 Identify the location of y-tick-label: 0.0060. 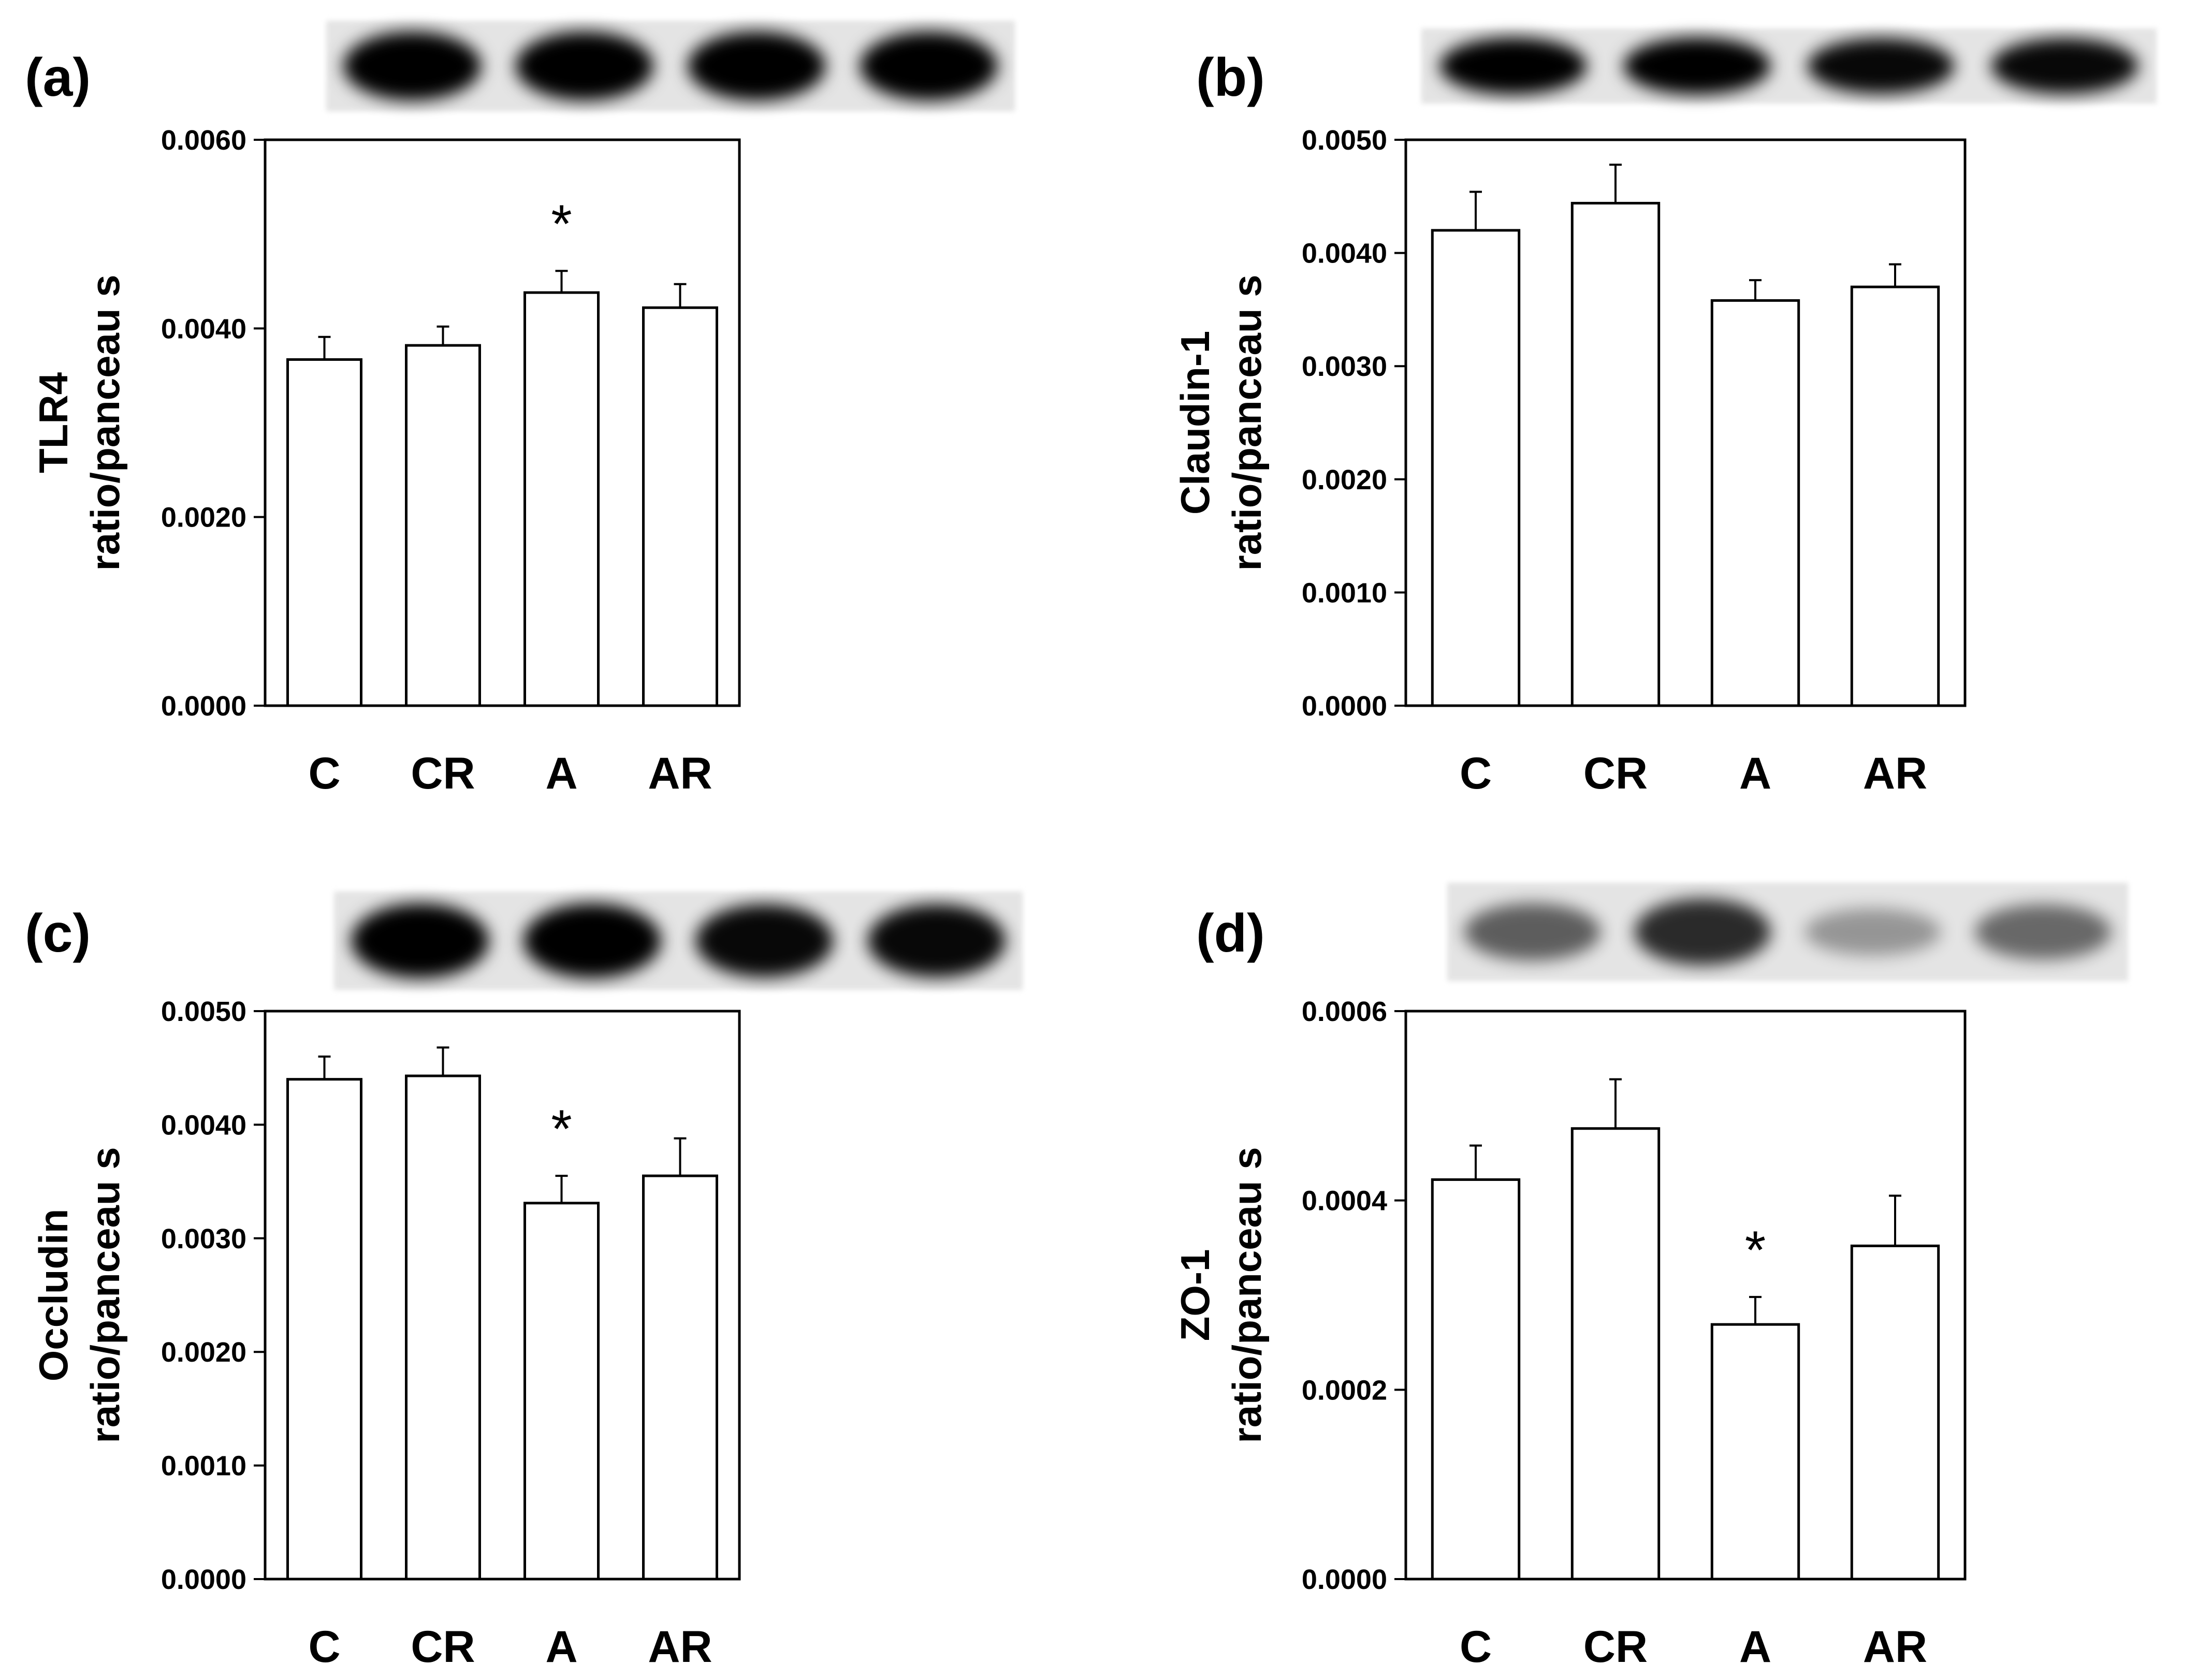
(203, 140).